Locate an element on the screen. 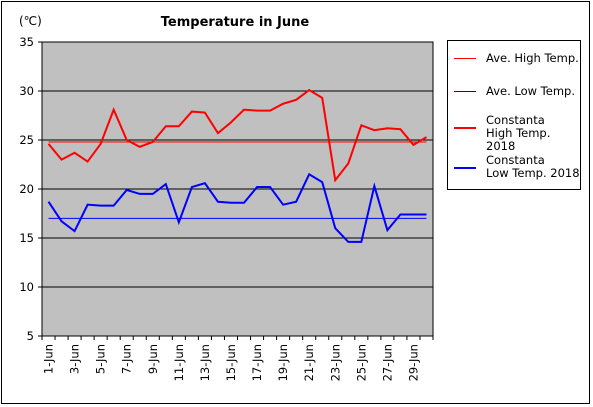 This screenshot has height=407, width=593. x-tick-label: 1-Jun is located at coordinates (49, 359).